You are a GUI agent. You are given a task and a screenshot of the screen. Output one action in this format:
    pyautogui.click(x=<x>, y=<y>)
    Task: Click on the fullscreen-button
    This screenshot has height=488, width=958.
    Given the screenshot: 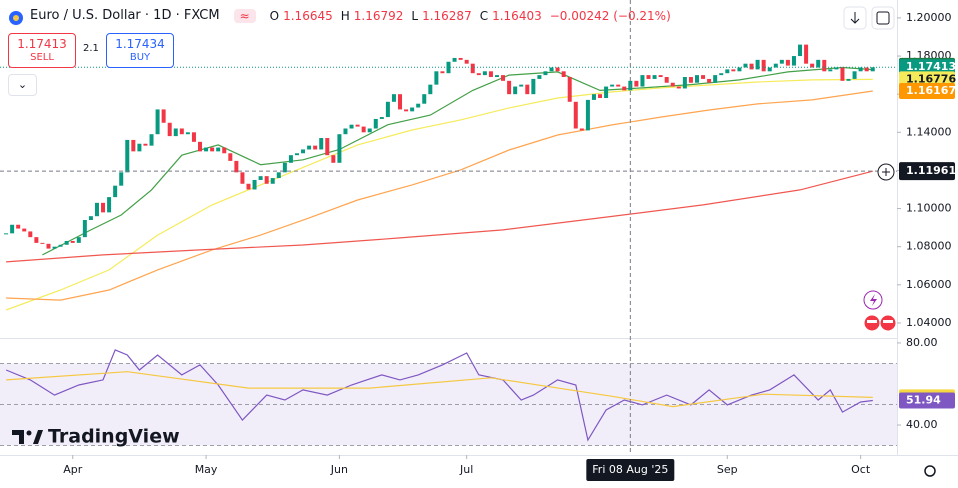 What is the action you would take?
    pyautogui.click(x=883, y=18)
    